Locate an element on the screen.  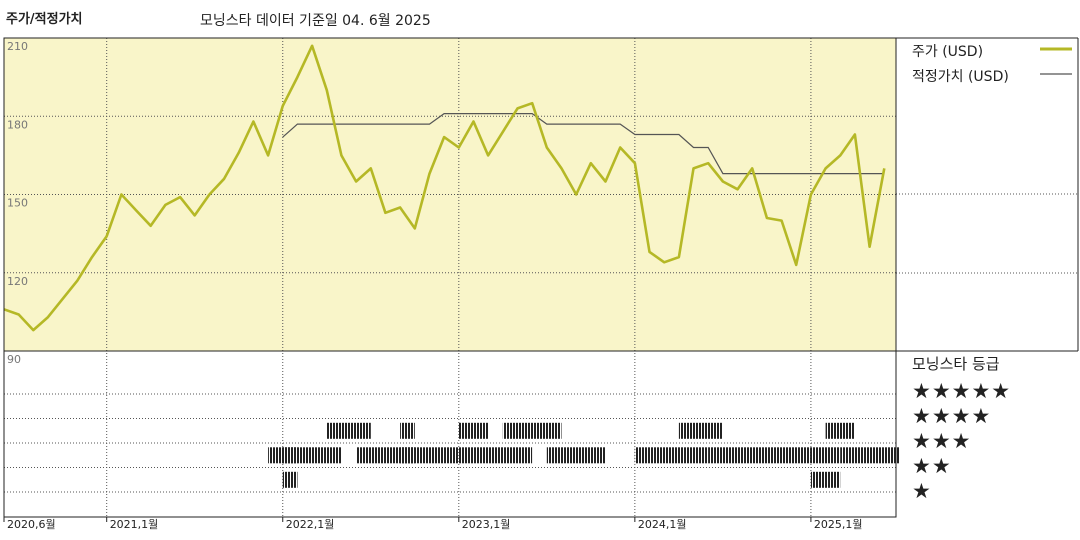
x-tick-label: 2021,1월 is located at coordinates (134, 524).